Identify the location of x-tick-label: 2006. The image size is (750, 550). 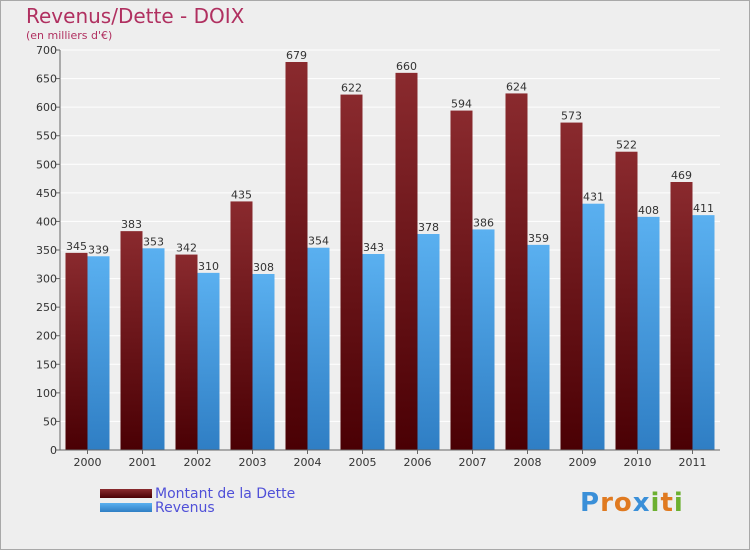
(418, 462).